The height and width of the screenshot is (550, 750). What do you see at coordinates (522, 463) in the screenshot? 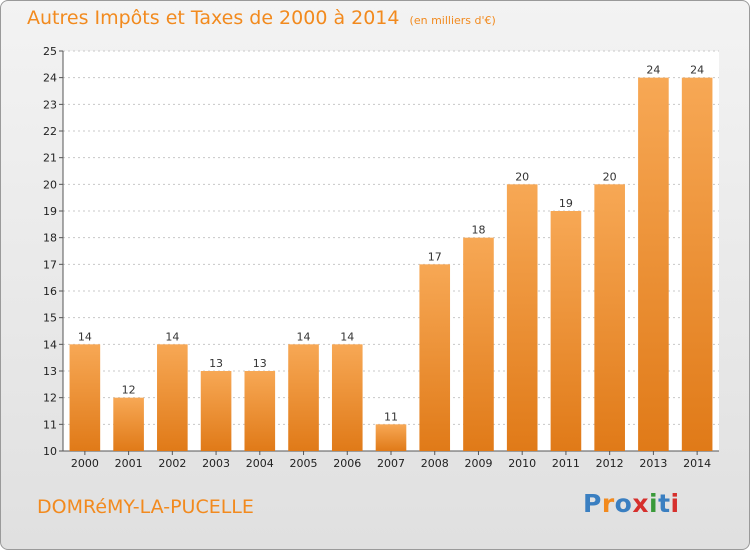
I see `x-tick-label: 2010` at bounding box center [522, 463].